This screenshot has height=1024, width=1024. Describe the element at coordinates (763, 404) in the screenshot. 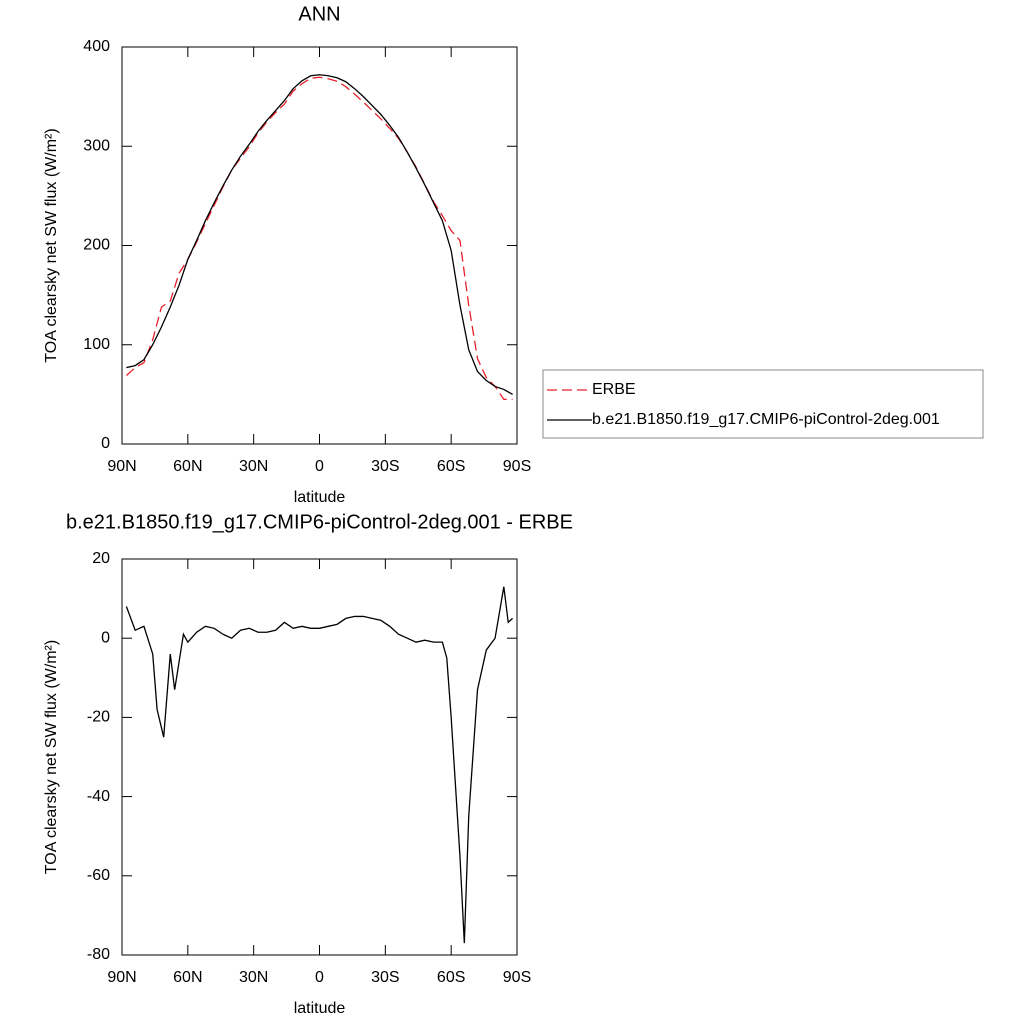

I see `legend-box` at that location.